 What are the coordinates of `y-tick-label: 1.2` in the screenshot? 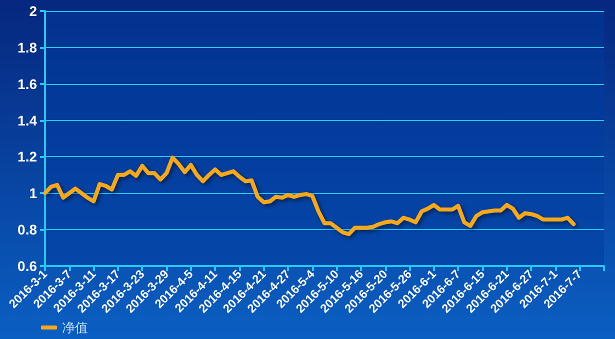 It's located at (28, 156).